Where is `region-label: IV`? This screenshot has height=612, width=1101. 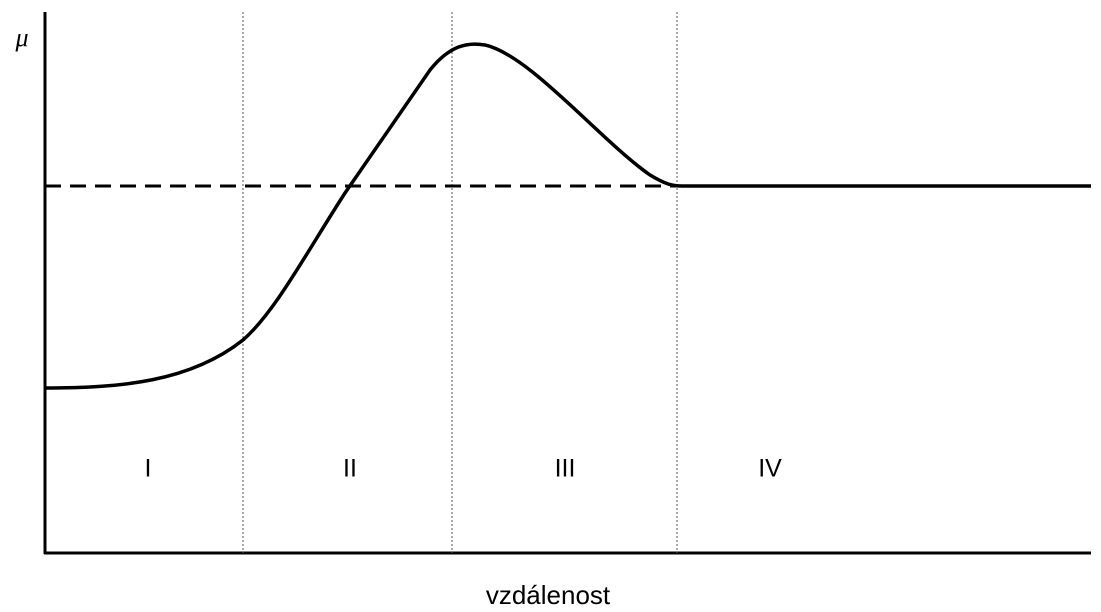 region-label: IV is located at coordinates (770, 469).